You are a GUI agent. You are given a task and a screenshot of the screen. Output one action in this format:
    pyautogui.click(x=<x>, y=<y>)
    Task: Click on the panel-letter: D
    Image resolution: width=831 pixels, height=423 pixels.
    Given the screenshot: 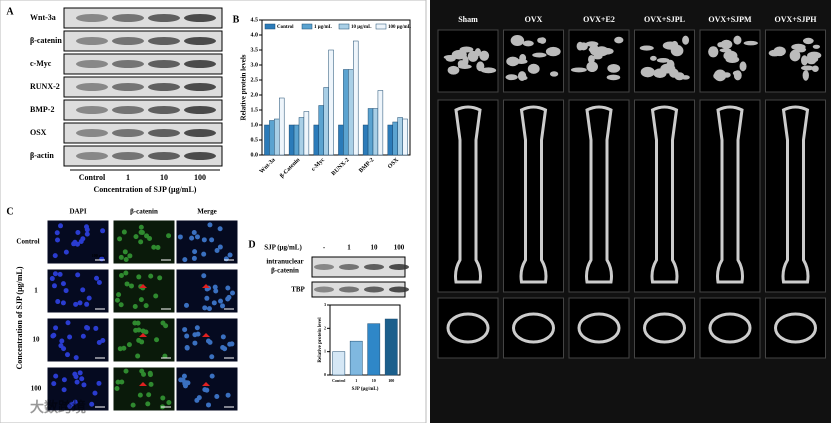 What is the action you would take?
    pyautogui.click(x=251, y=244)
    